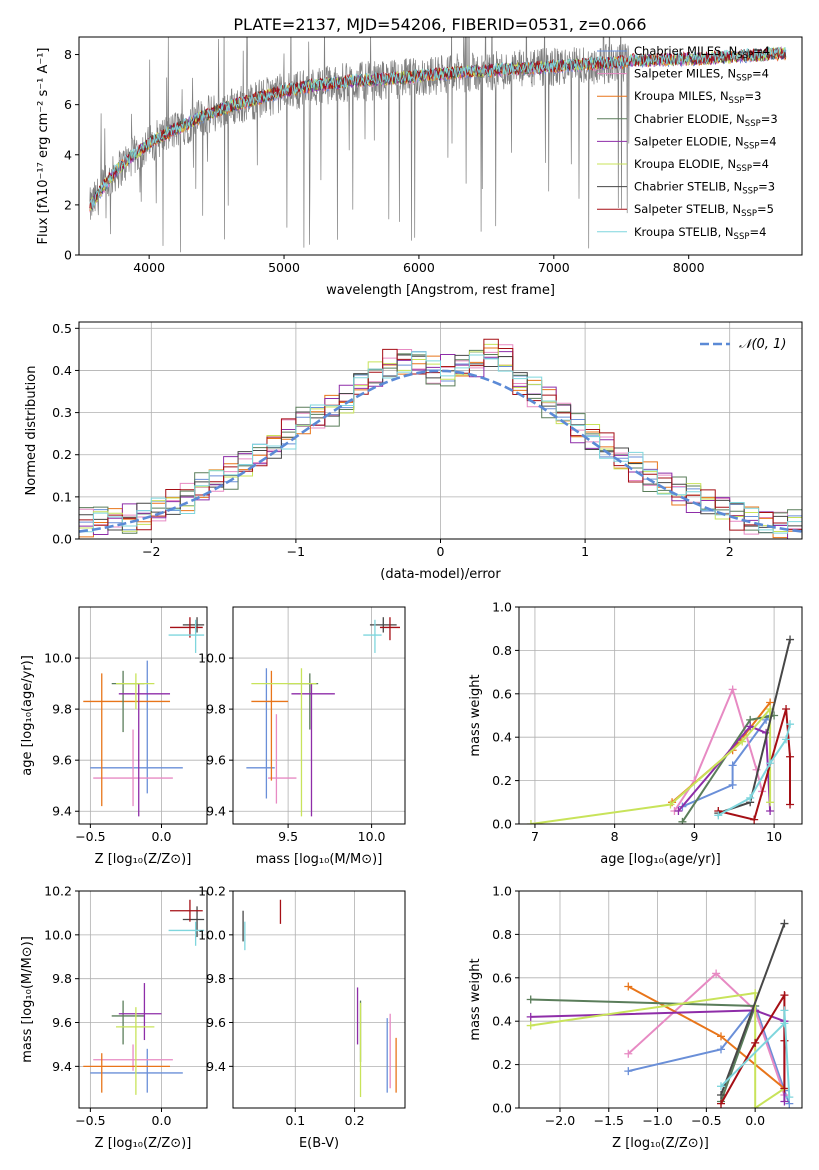 The width and height of the screenshot is (819, 1170). Describe the element at coordinates (560, 1120) in the screenshot. I see `x-tick-label: −2.0` at that location.